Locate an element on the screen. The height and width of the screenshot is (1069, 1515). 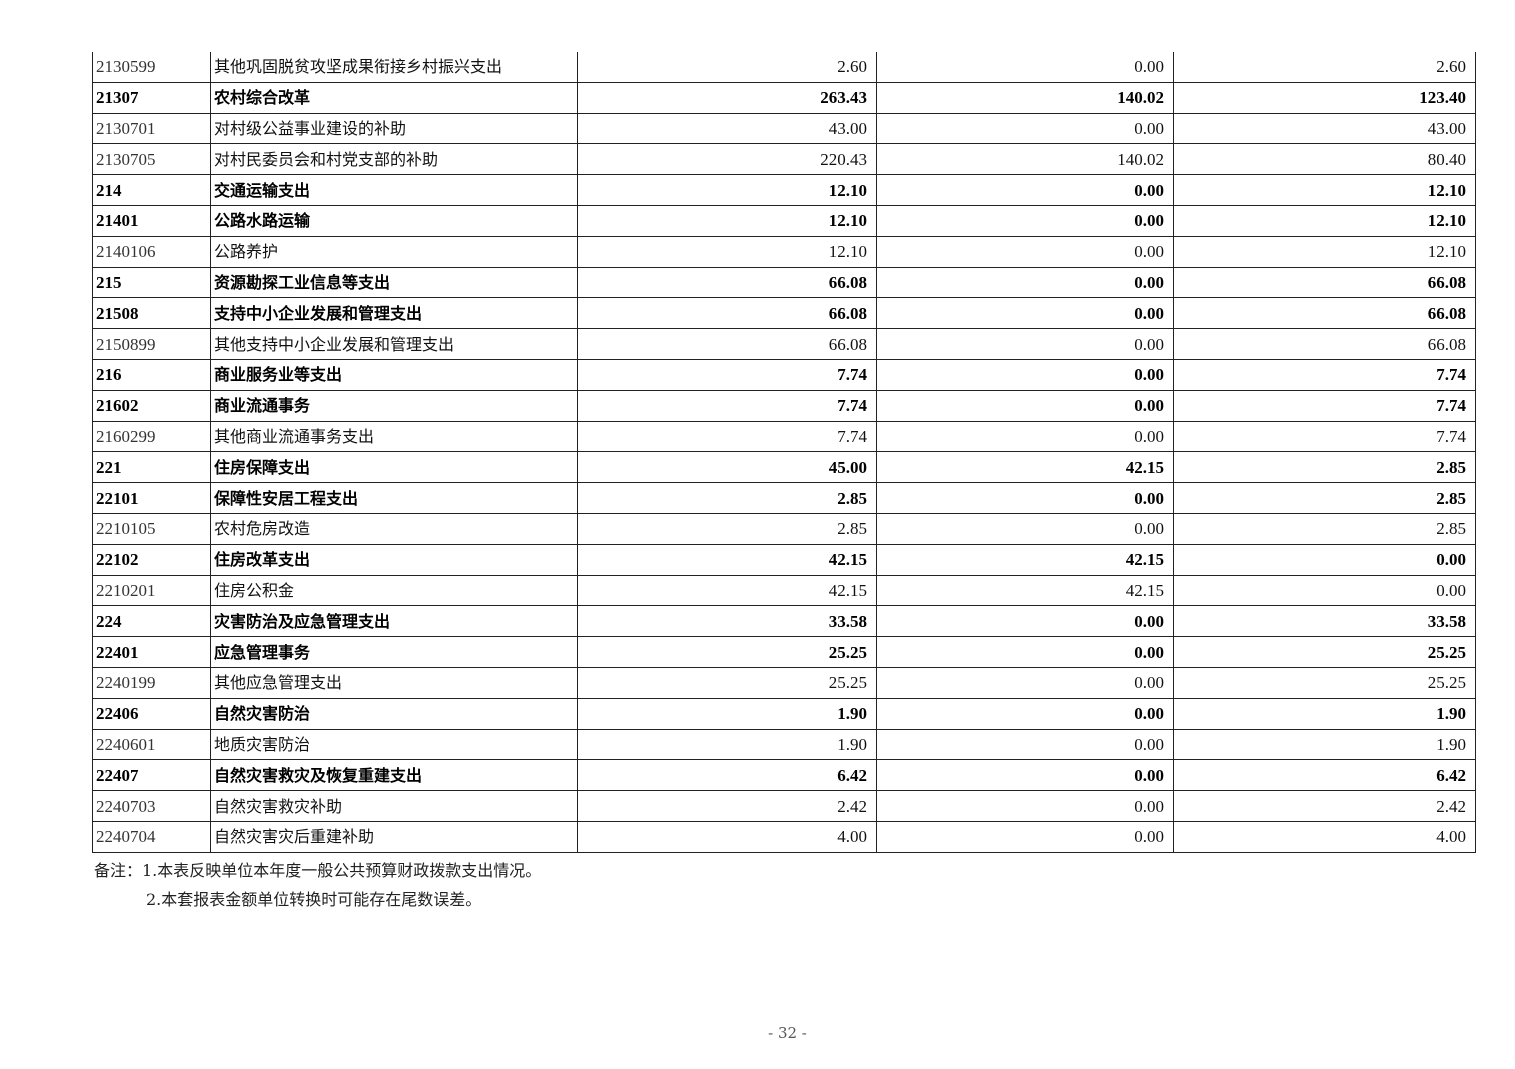
total-cell: 45.00 is located at coordinates (727, 467).